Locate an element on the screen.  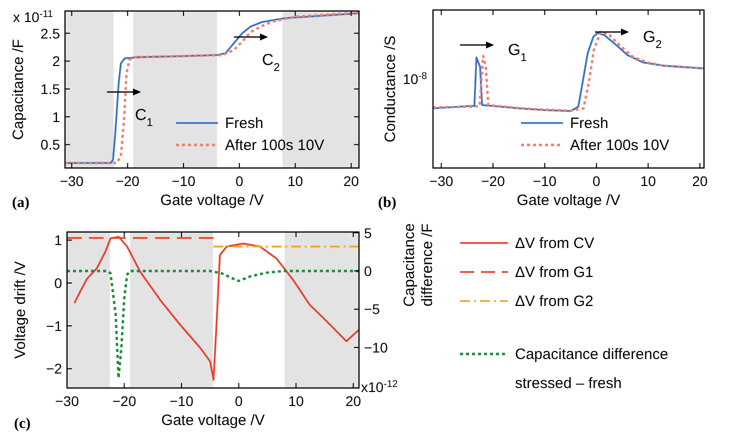
annotation: C$_{2}$ is located at coordinates (271, 63).